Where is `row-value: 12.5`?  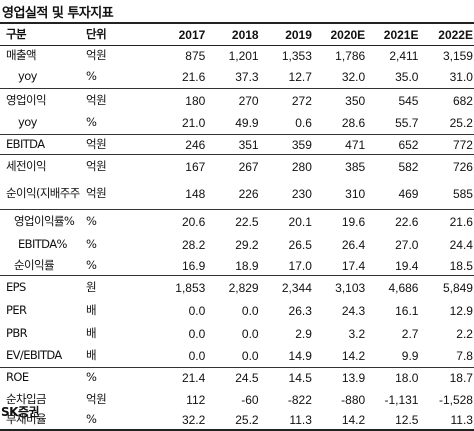 row-value: 12.5 is located at coordinates (407, 420).